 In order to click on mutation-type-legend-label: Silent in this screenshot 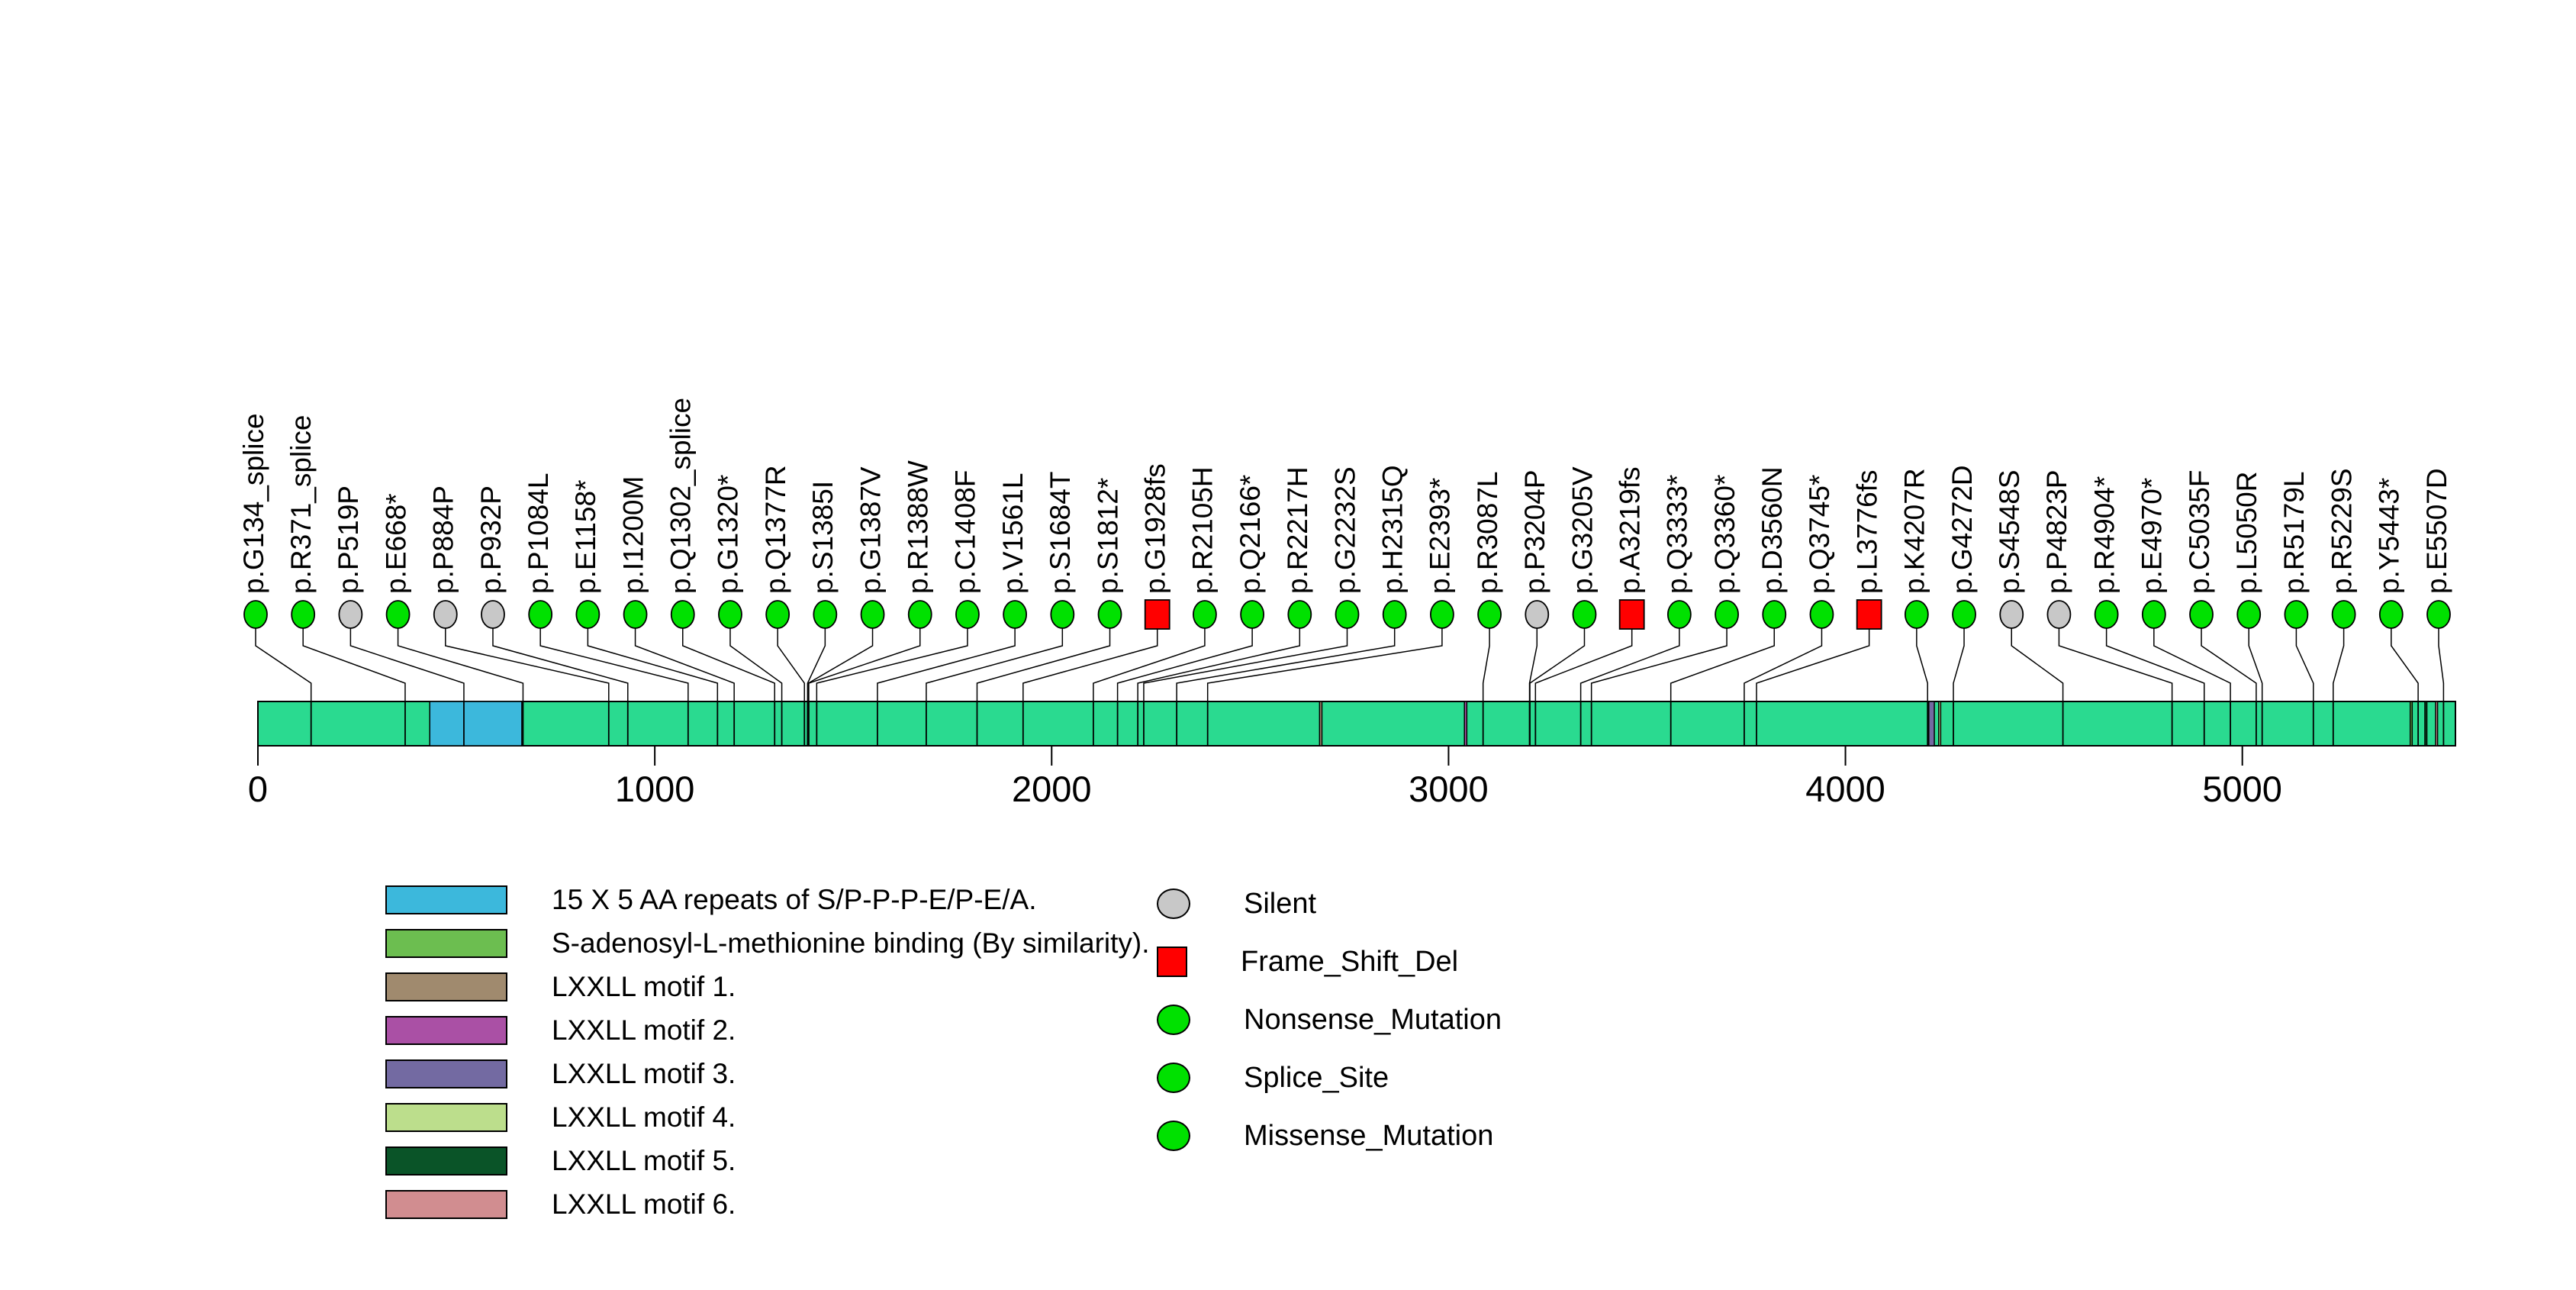, I will do `click(1280, 904)`.